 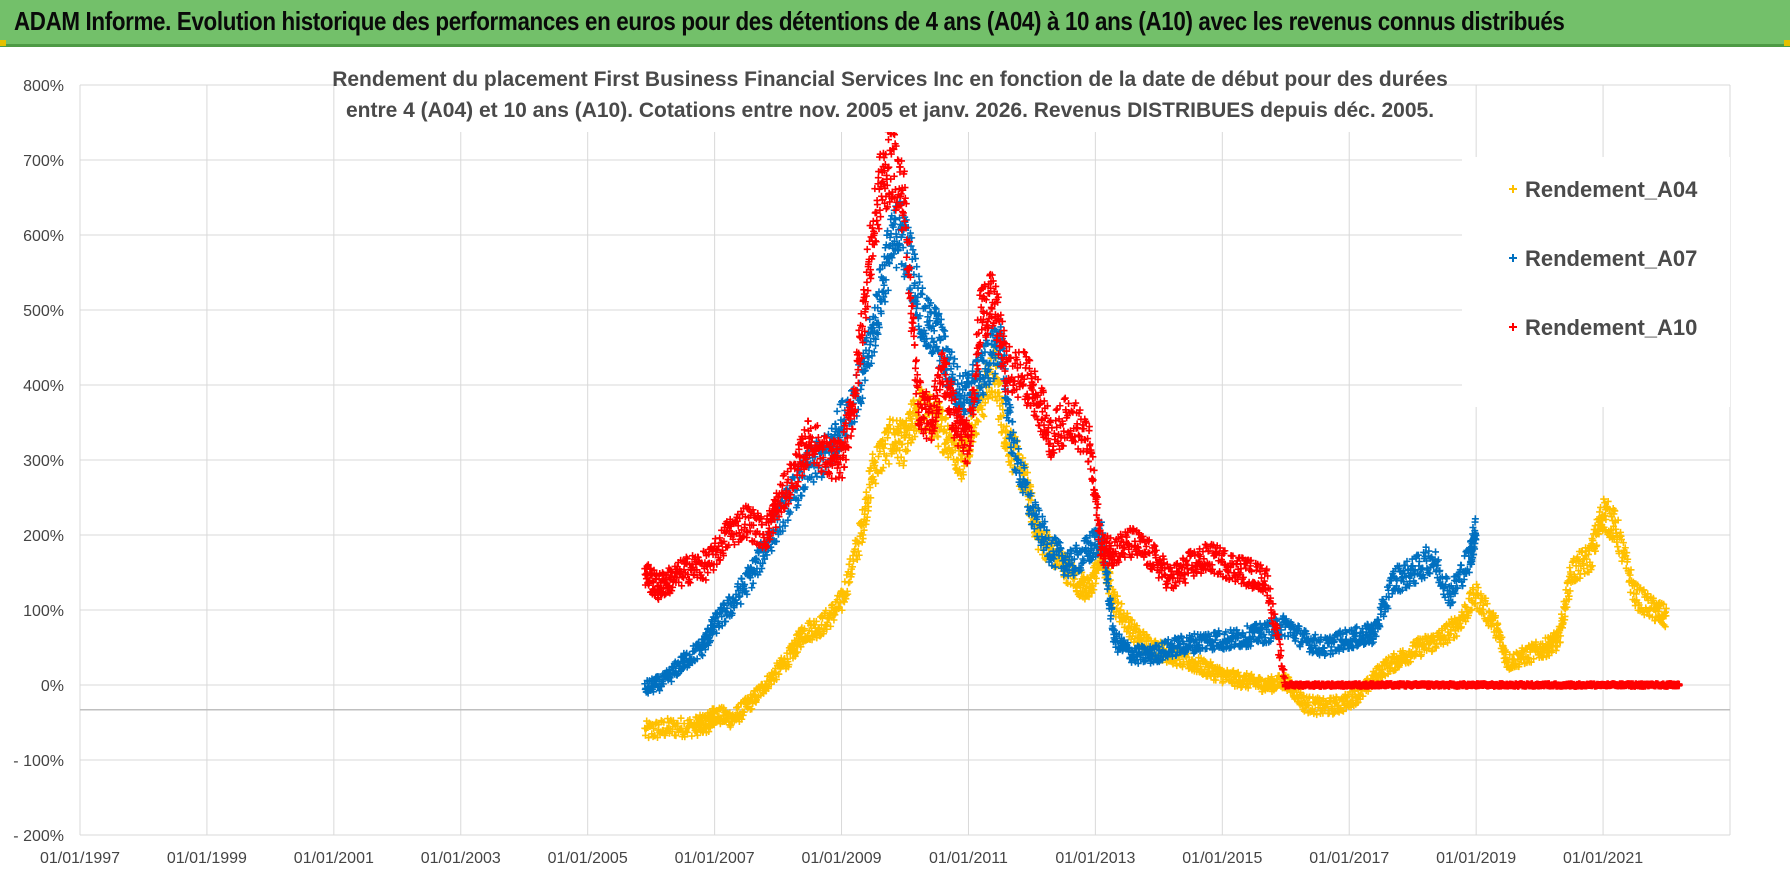 What do you see at coordinates (968, 858) in the screenshot?
I see `x-tick-label: 01/01/2011` at bounding box center [968, 858].